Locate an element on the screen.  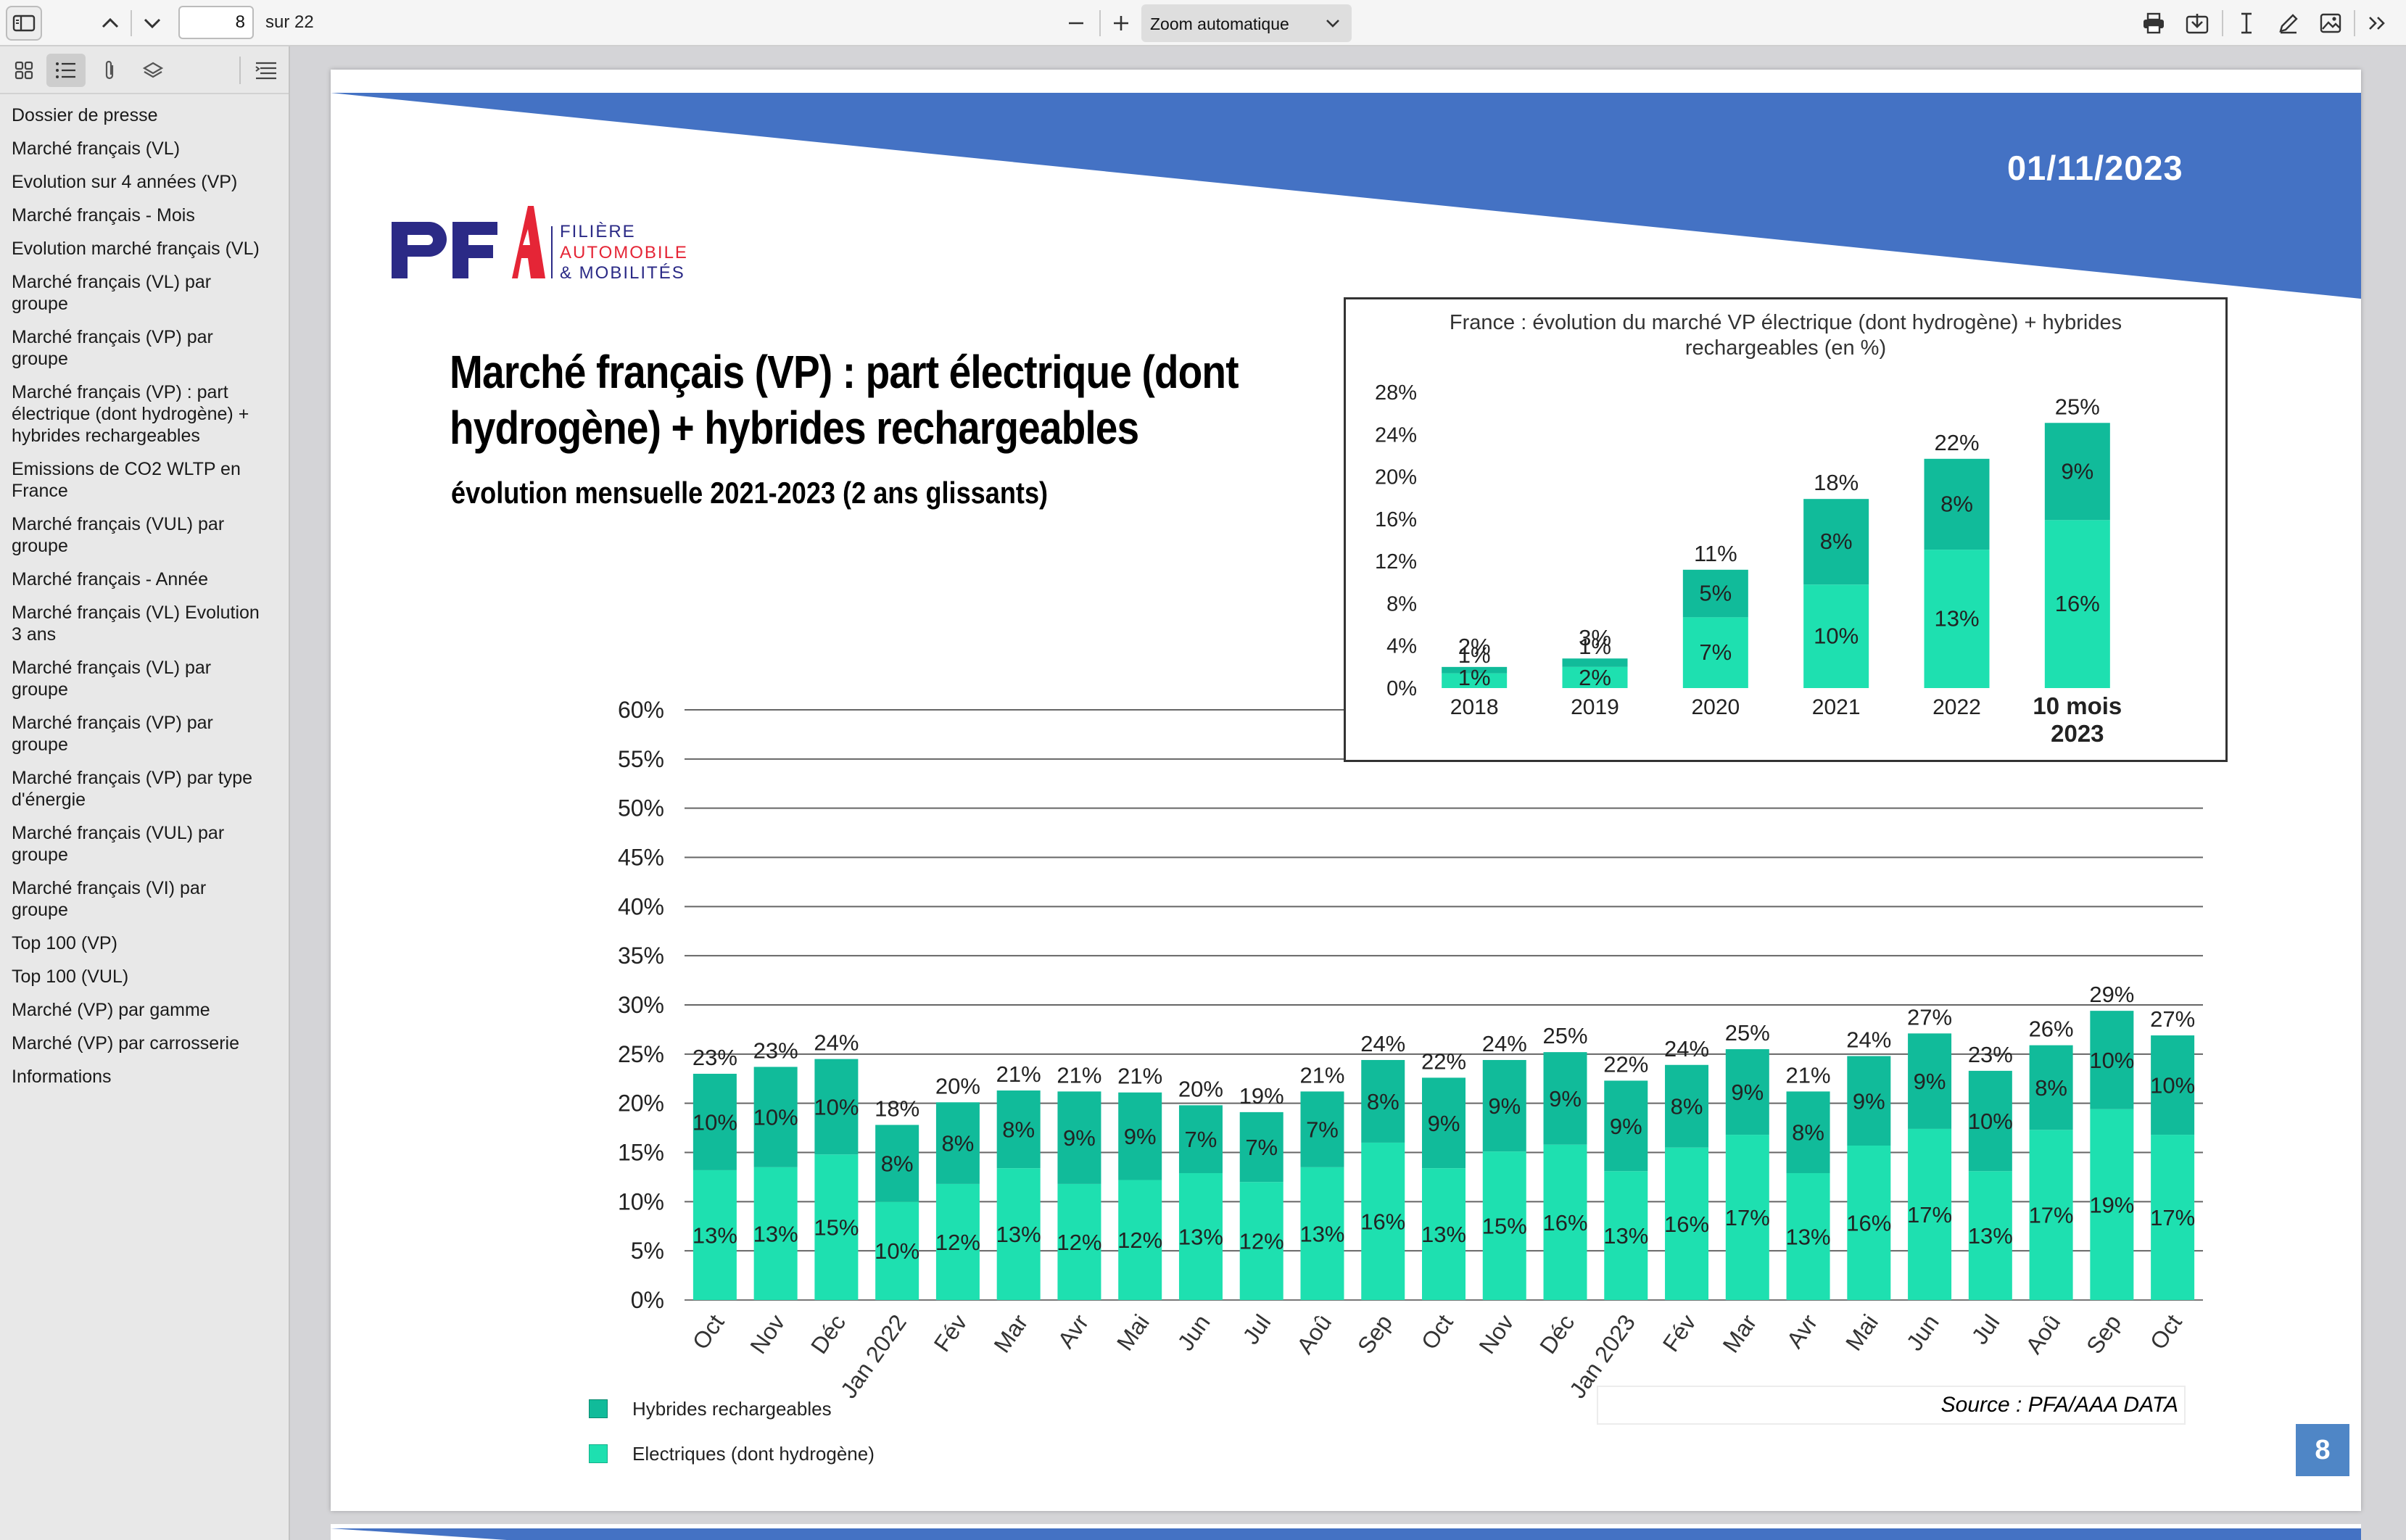
data-label-total: 27% is located at coordinates (1929, 1017).